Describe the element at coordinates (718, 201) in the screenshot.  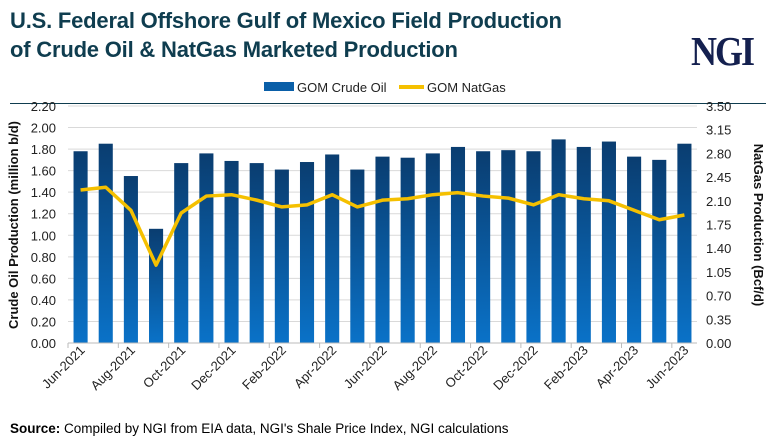
I see `y2-tick-label: 2.10` at that location.